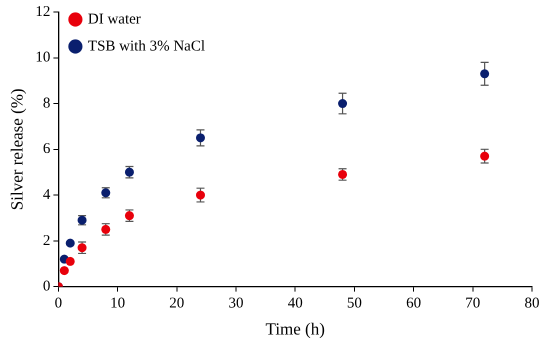  What do you see at coordinates (46, 103) in the screenshot?
I see `y-tick-label: 8` at bounding box center [46, 103].